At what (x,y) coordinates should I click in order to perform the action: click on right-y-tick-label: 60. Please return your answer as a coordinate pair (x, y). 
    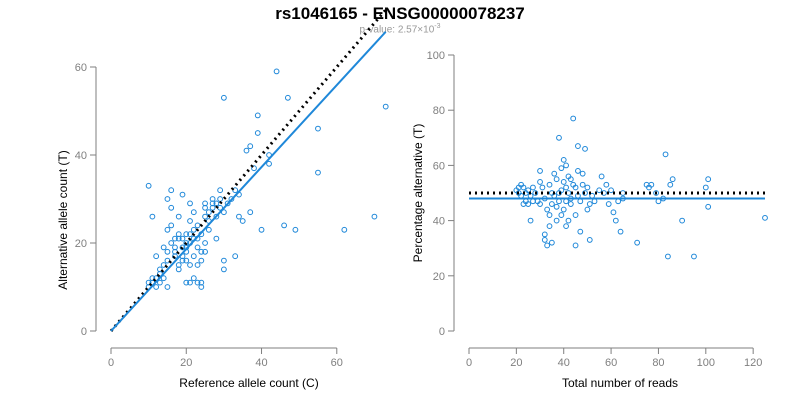
    Looking at the image, I should click on (439, 166).